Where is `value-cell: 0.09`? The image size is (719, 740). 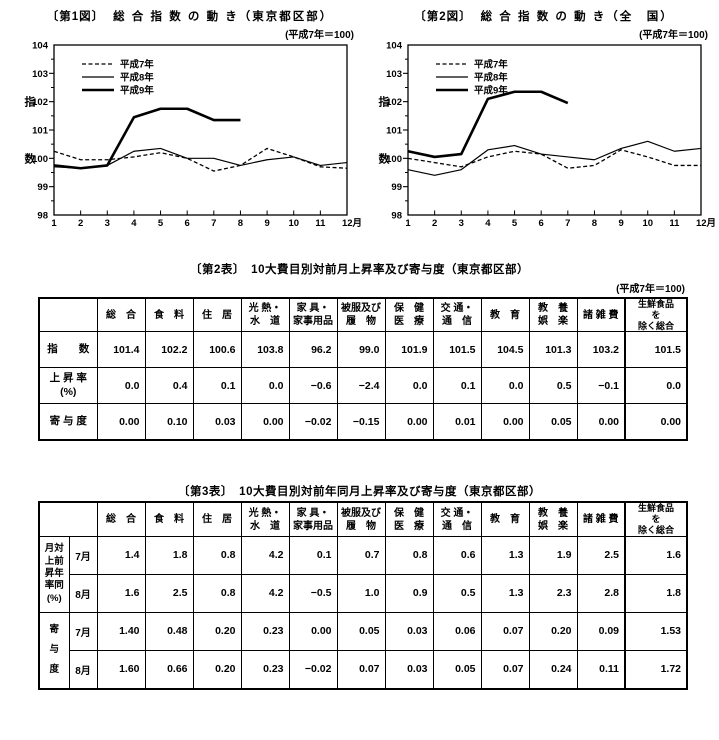
value-cell: 0.09 is located at coordinates (601, 631).